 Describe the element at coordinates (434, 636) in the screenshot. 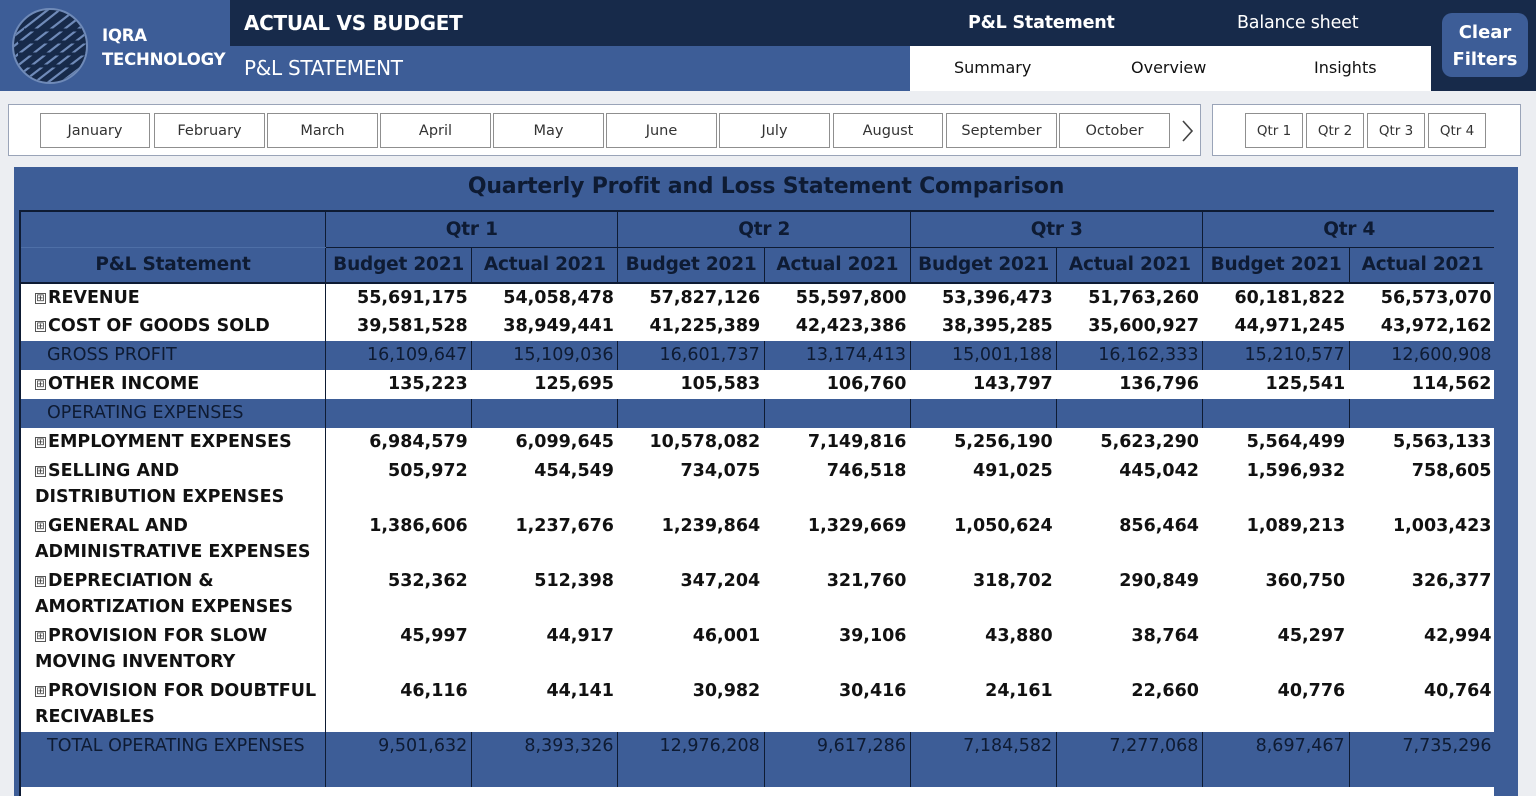

I see `value-cell: 45,997` at that location.